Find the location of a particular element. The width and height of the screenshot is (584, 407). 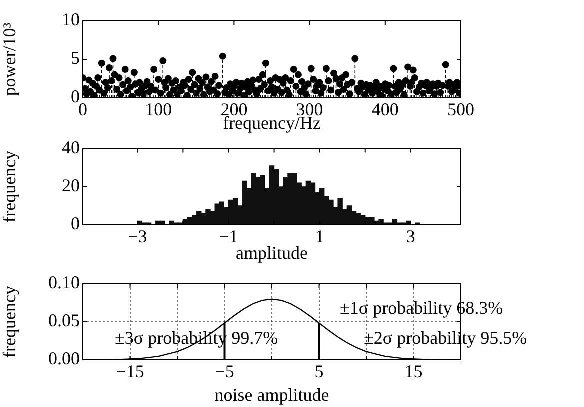

y-tick-label: 0.10 is located at coordinates (64, 282).